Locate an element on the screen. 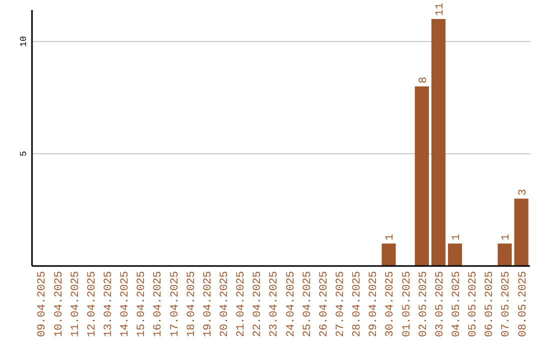 This screenshot has width=540, height=340. data-label: 8 is located at coordinates (424, 80).